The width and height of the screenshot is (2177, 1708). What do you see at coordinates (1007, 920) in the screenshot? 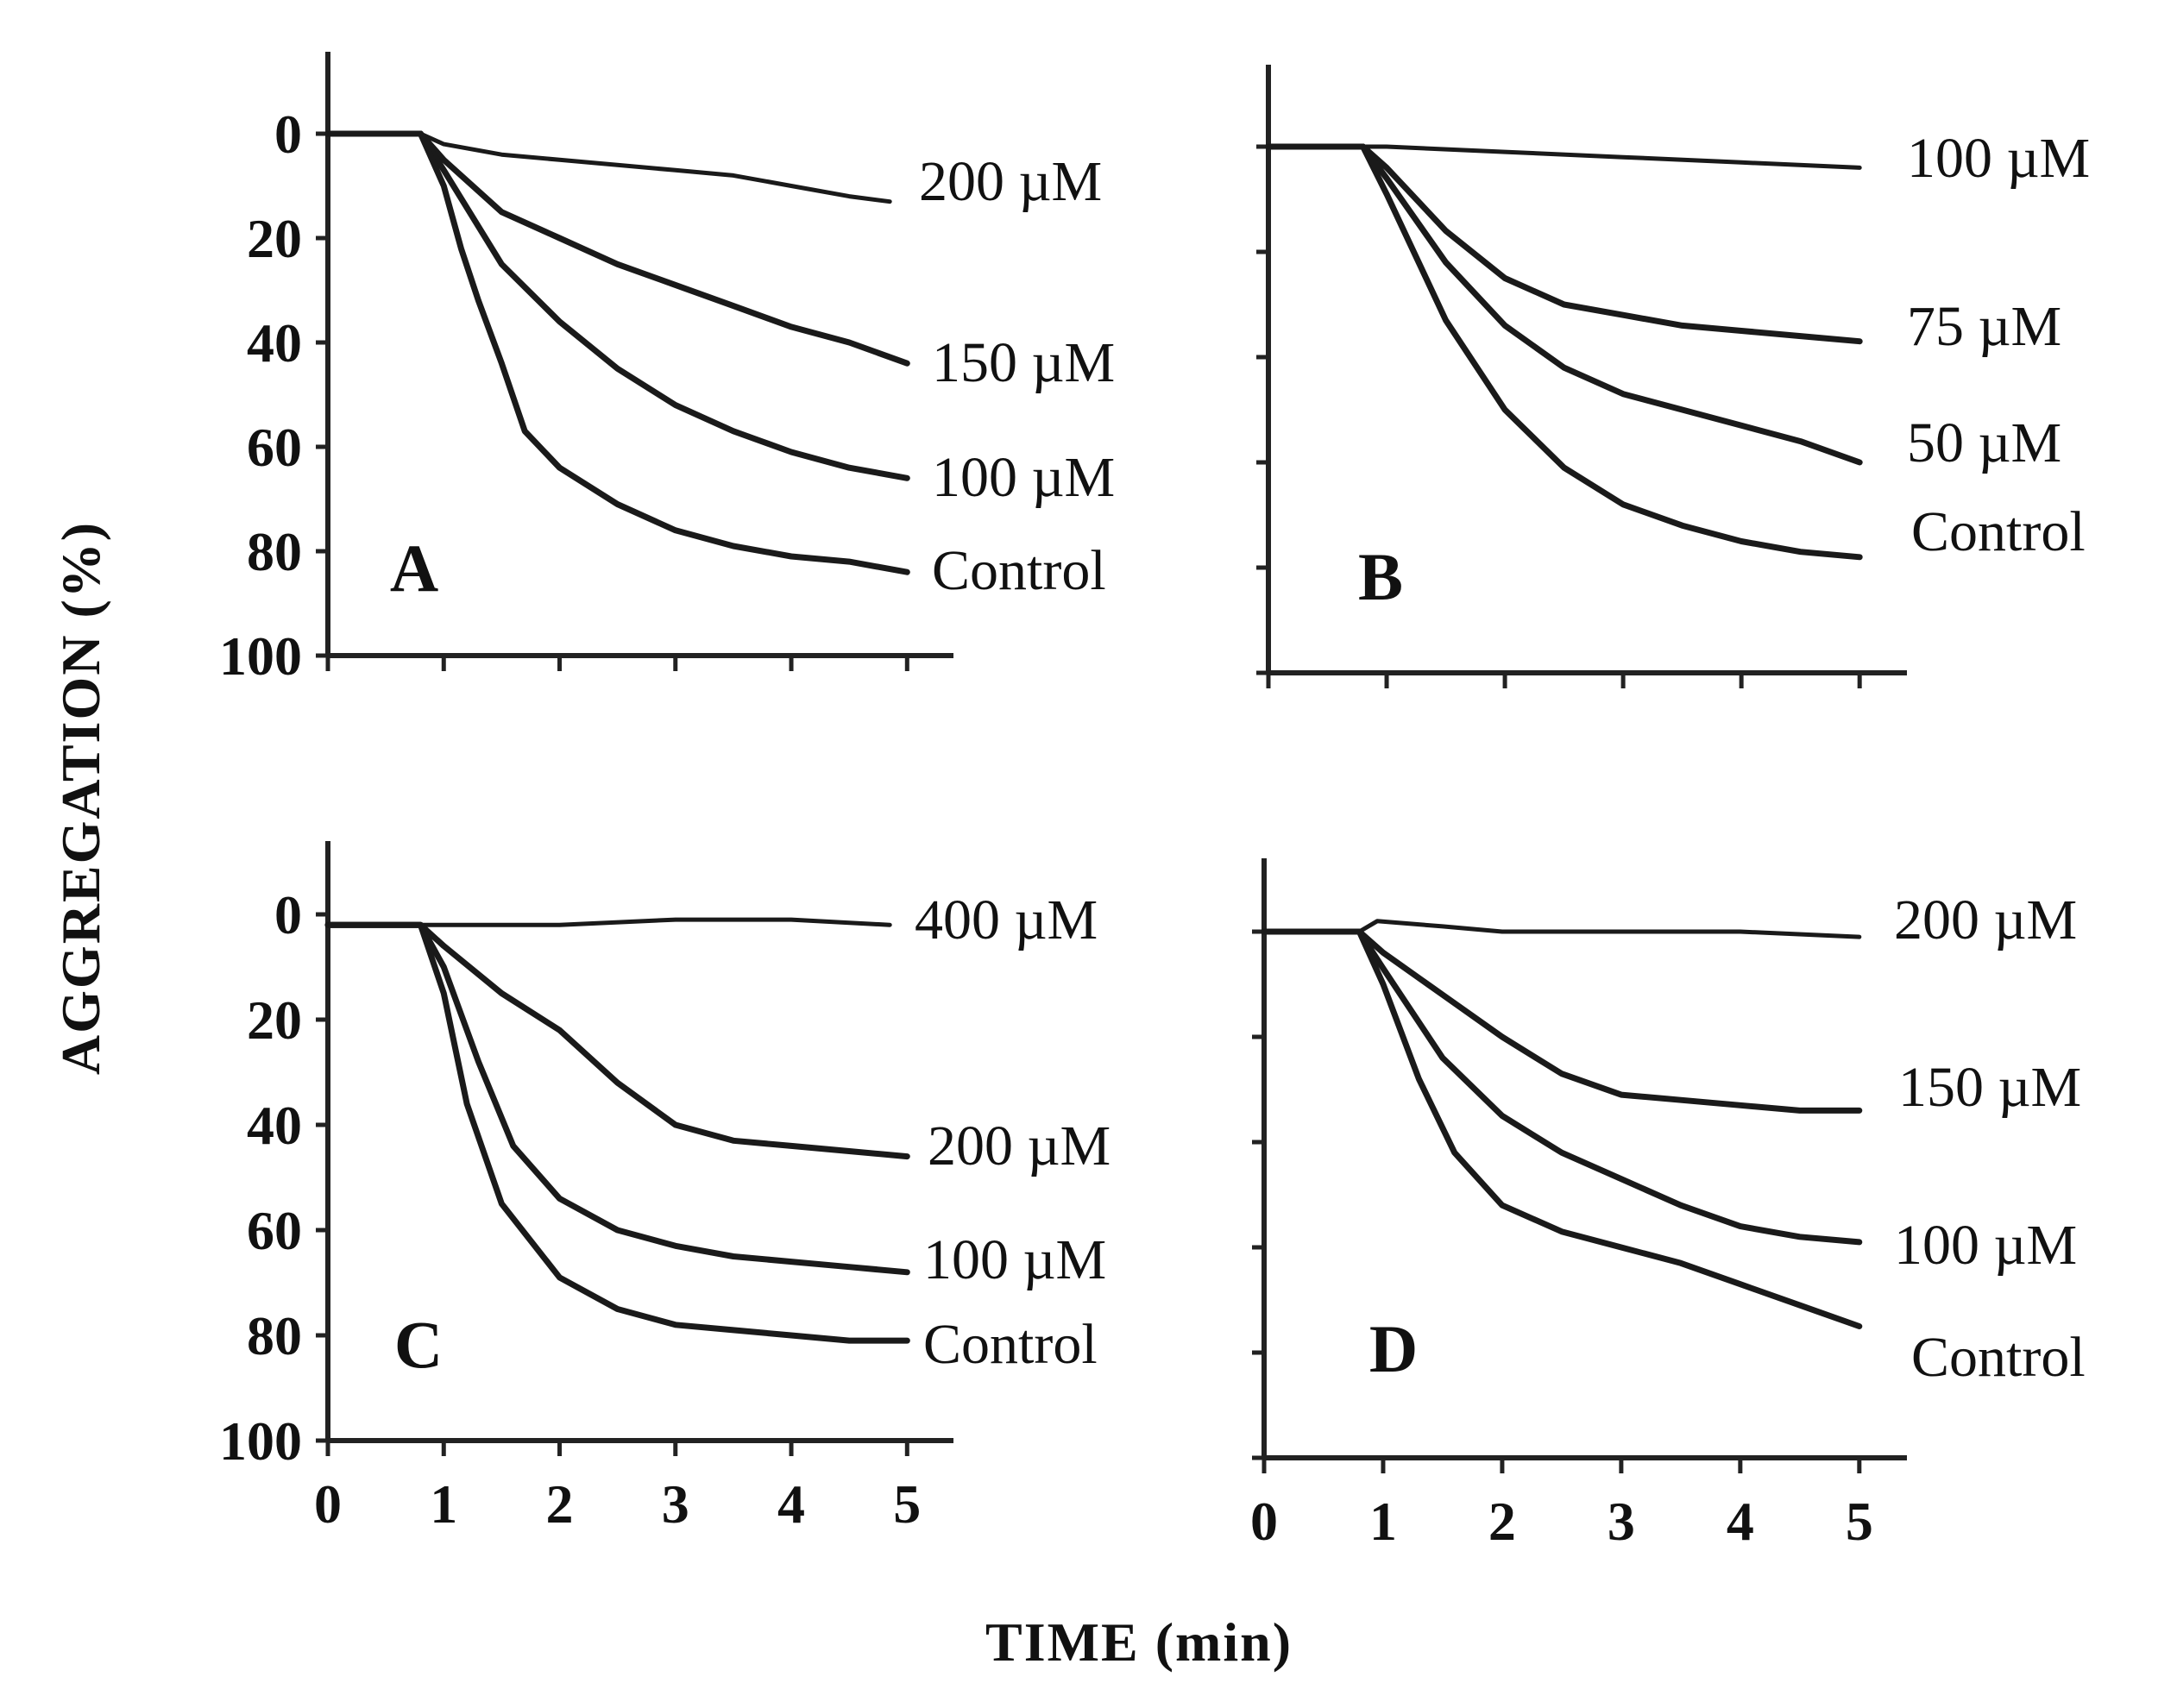
I see `series-label-400-um: 400 µM` at bounding box center [1007, 920].